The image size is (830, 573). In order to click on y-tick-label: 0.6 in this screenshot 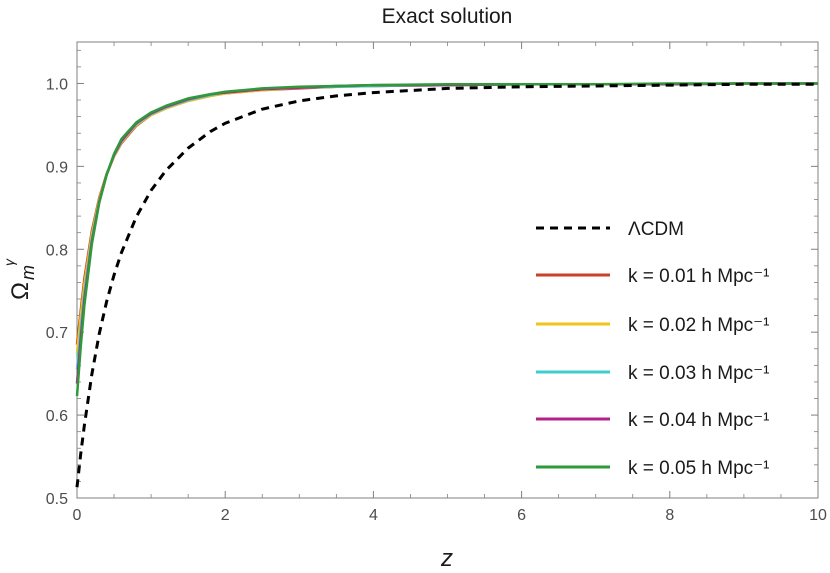, I will do `click(57, 416)`.